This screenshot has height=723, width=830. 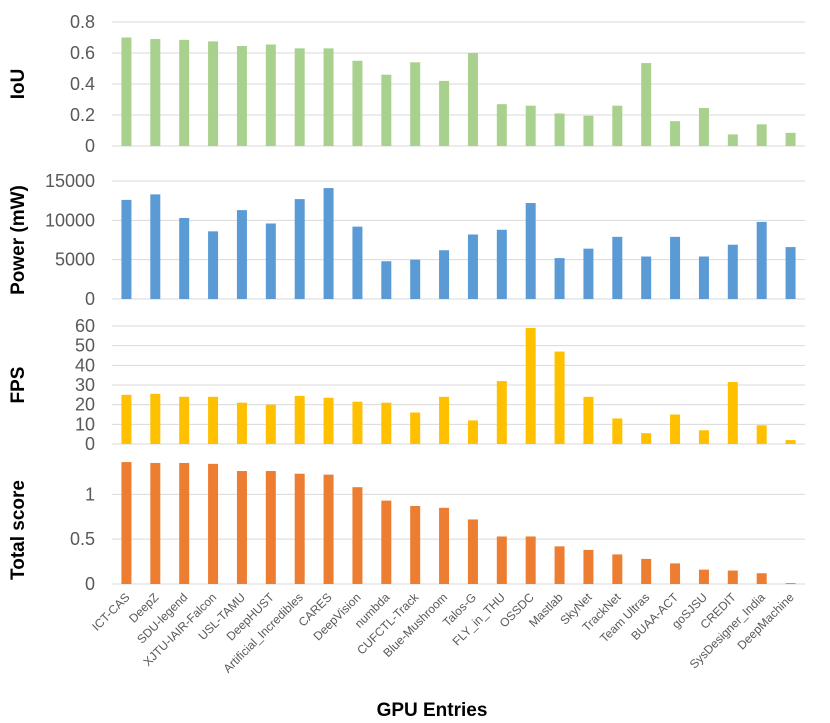 What do you see at coordinates (85, 326) in the screenshot?
I see `y-tick-label: 60` at bounding box center [85, 326].